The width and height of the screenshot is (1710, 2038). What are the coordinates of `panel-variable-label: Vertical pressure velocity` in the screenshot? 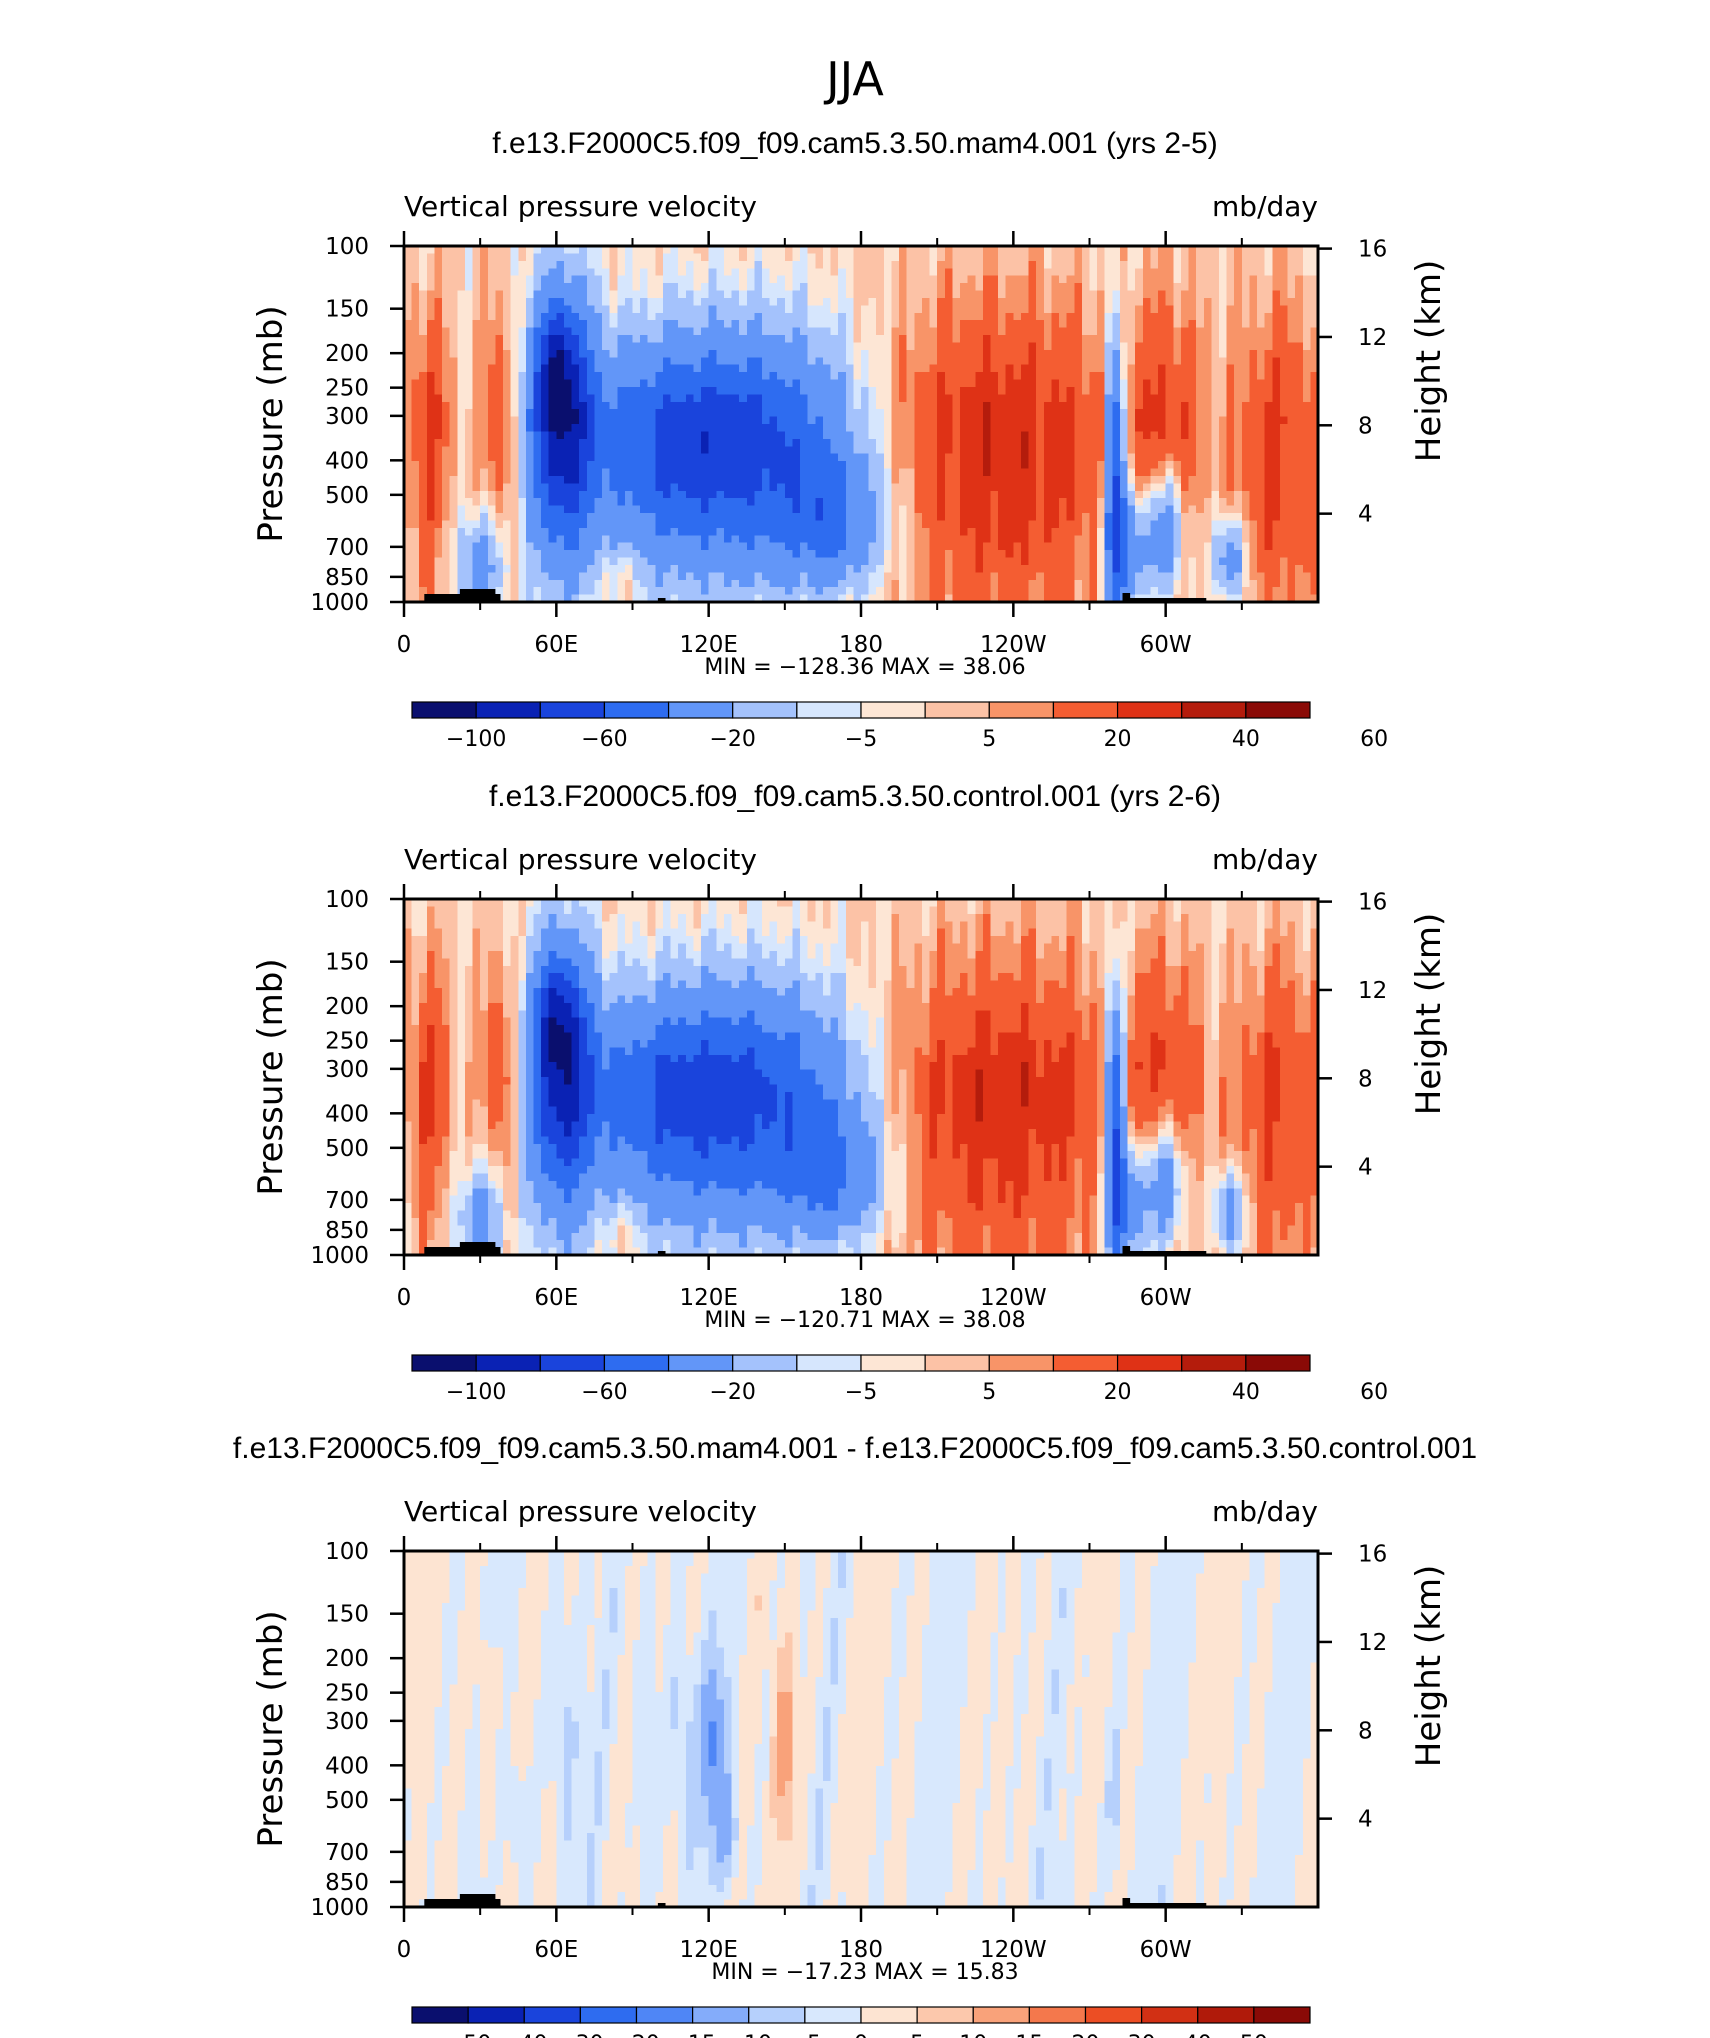 It's located at (580, 206).